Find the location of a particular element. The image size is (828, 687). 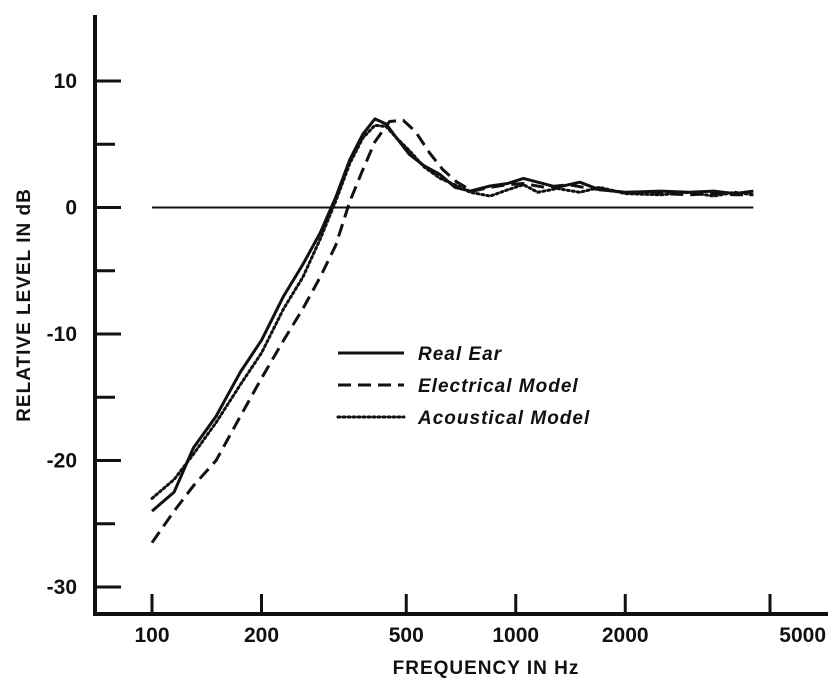

y-tick-label: -10 is located at coordinates (62, 334).